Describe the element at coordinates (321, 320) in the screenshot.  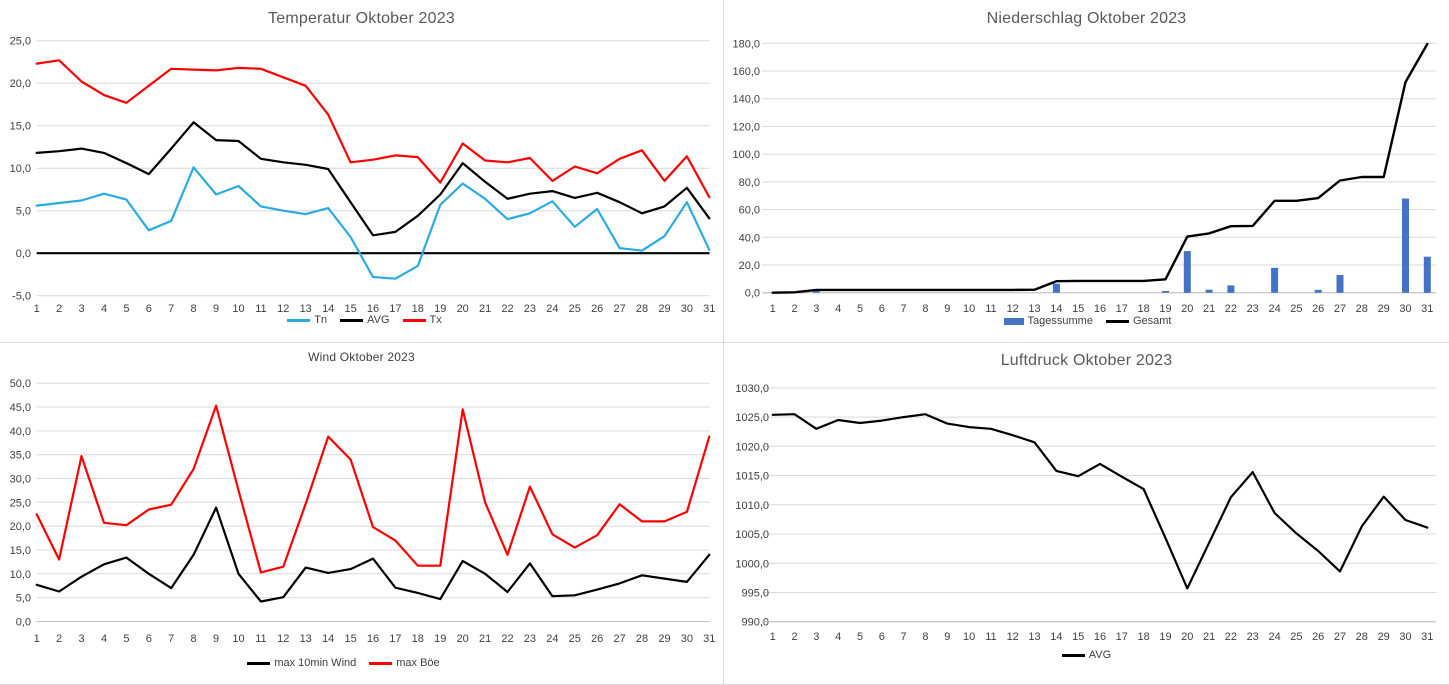
I see `legend-label: Tn` at that location.